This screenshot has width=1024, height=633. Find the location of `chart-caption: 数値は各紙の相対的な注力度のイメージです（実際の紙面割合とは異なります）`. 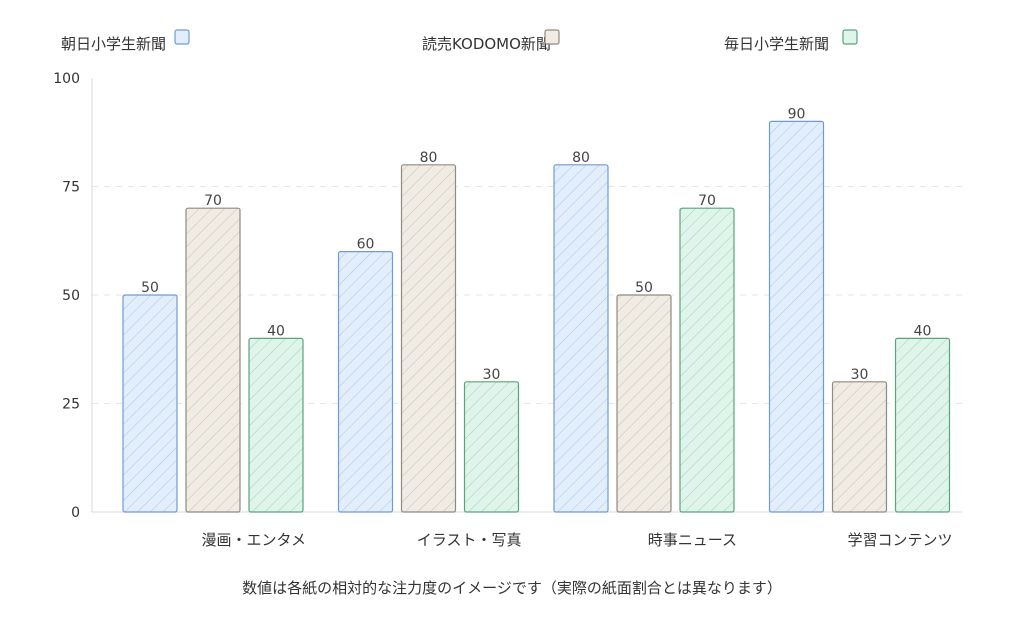

chart-caption: 数値は各紙の相対的な注力度のイメージです（実際の紙面割合とは異なります） is located at coordinates (512, 588).